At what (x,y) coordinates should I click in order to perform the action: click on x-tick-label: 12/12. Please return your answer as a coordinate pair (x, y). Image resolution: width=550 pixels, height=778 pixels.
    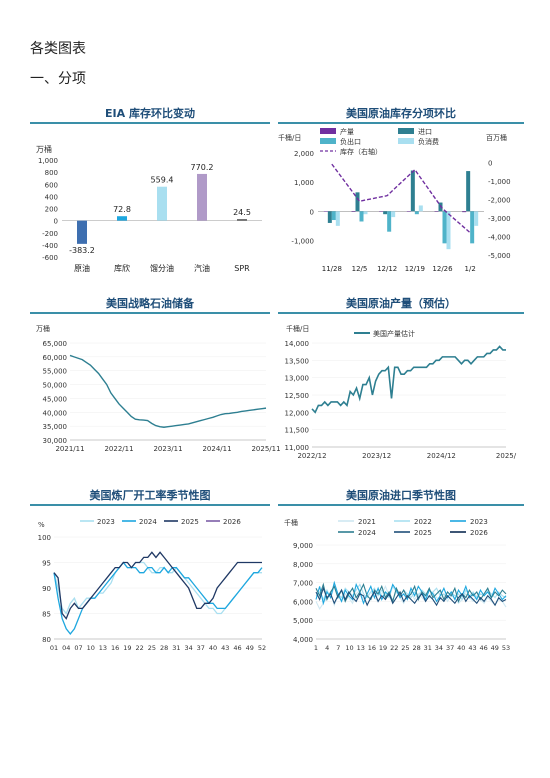
    Looking at the image, I should click on (387, 269).